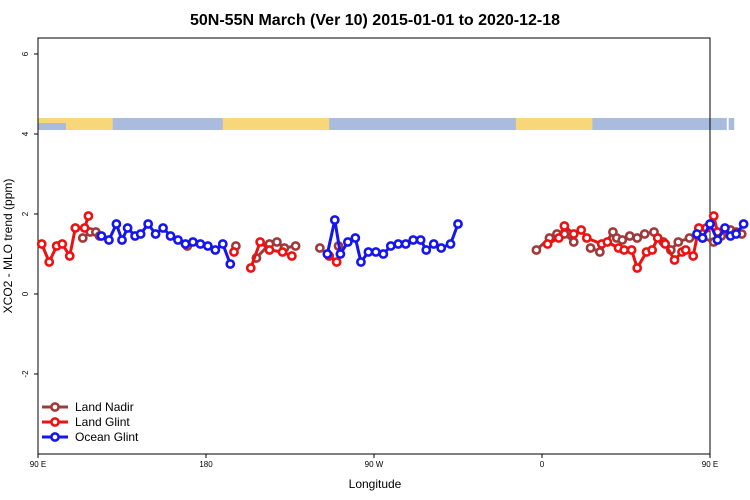  What do you see at coordinates (8, 246) in the screenshot?
I see `y-axis-label: XCO2 - MLO trend (ppm)` at bounding box center [8, 246].